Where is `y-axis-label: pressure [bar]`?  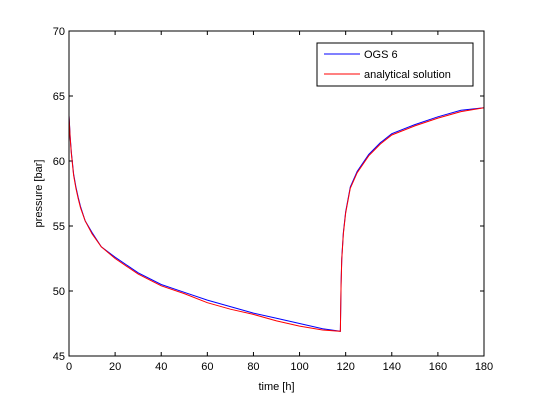 y-axis-label: pressure [bar] is located at coordinates (39, 194).